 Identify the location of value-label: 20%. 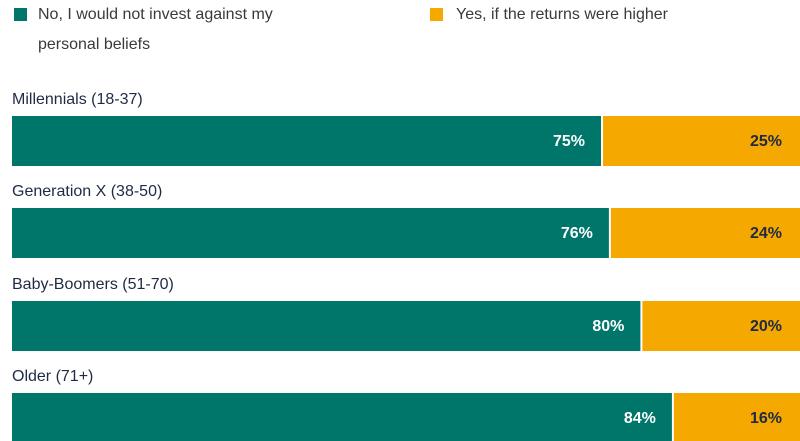
(766, 326).